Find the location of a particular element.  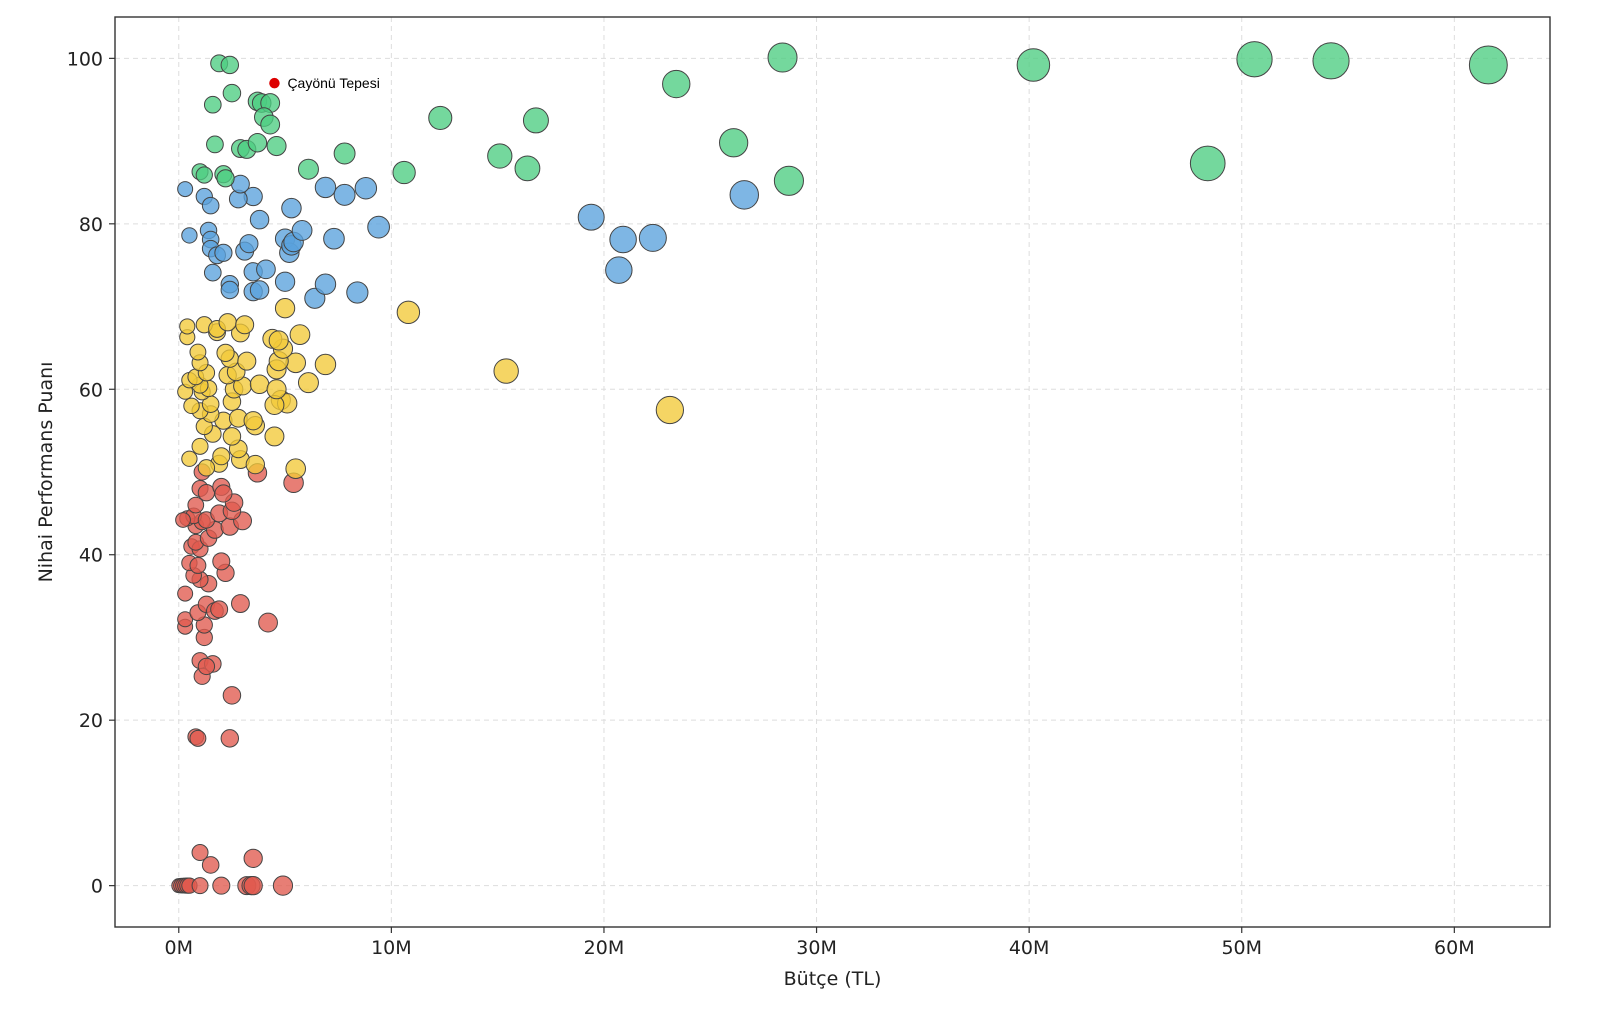

x-tick-label: 30M is located at coordinates (816, 948).